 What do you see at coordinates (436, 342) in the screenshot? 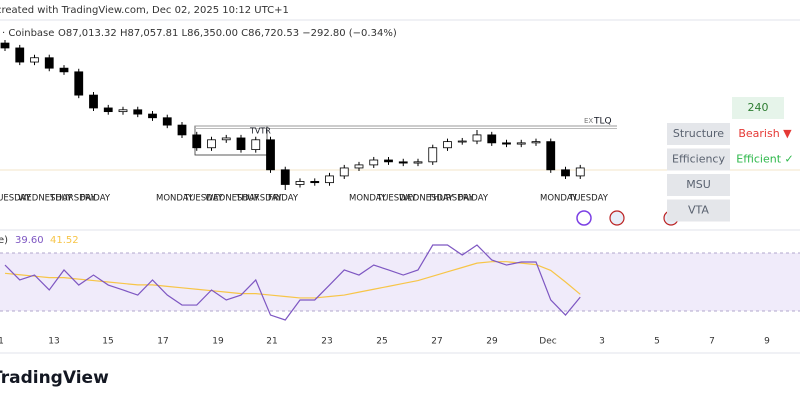
I see `x-tick-label: 27` at bounding box center [436, 342].